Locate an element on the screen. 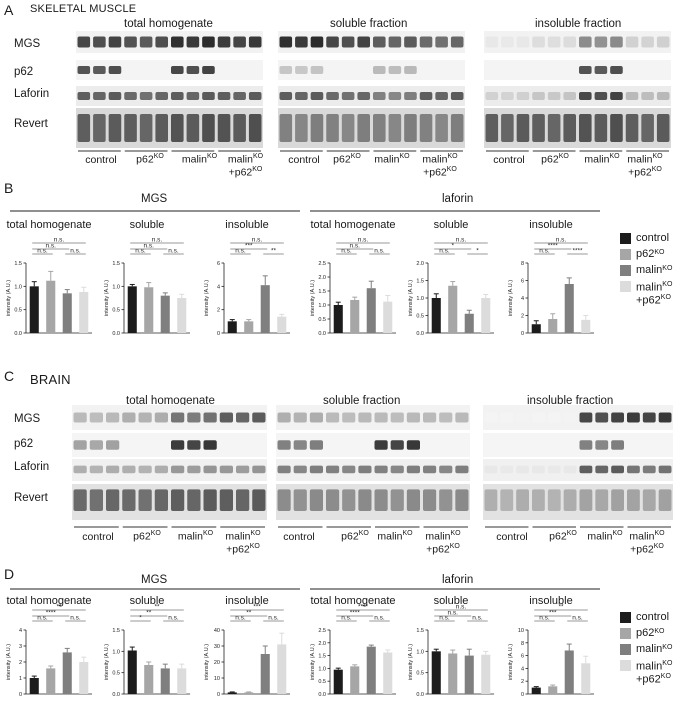 Image resolution: width=677 pixels, height=704 pixels. c-fraction-total: total homogenate is located at coordinates (170, 401).